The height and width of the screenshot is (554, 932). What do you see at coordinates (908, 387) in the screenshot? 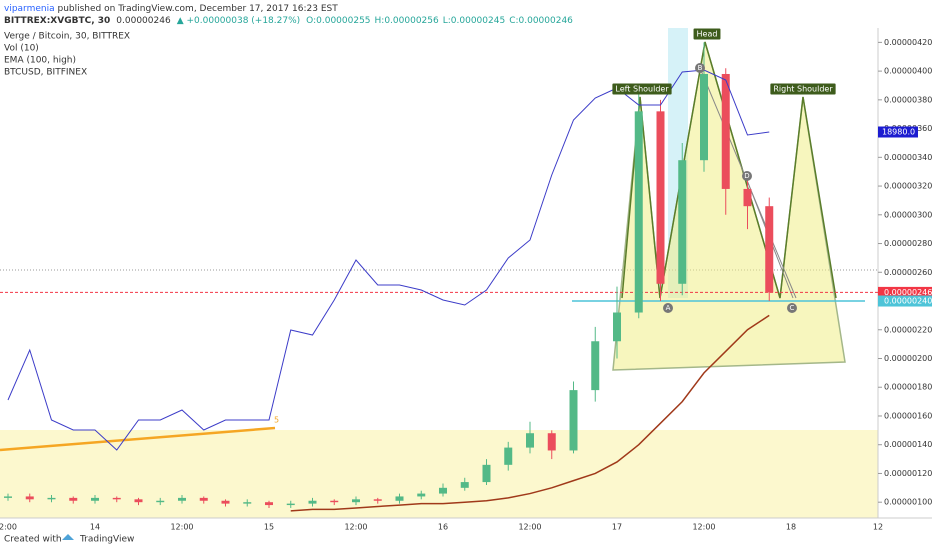
I see `y-tick-label: 0.00000180` at bounding box center [908, 387].